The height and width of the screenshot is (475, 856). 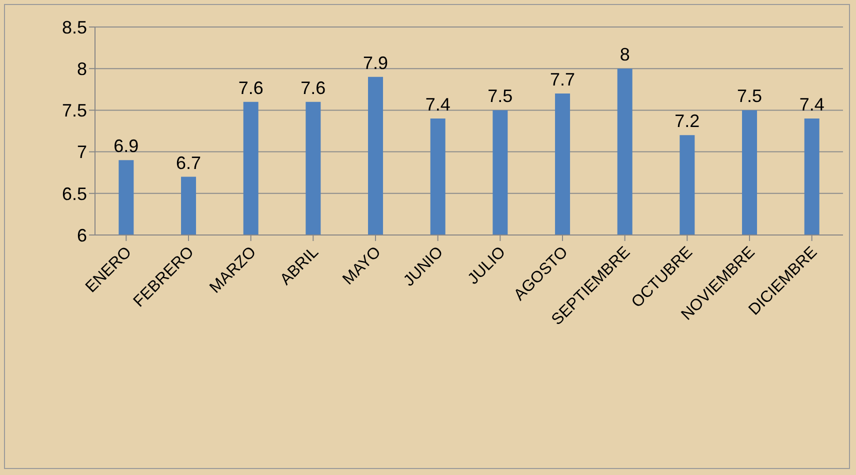 What do you see at coordinates (375, 62) in the screenshot?
I see `data-label: 7.9` at bounding box center [375, 62].